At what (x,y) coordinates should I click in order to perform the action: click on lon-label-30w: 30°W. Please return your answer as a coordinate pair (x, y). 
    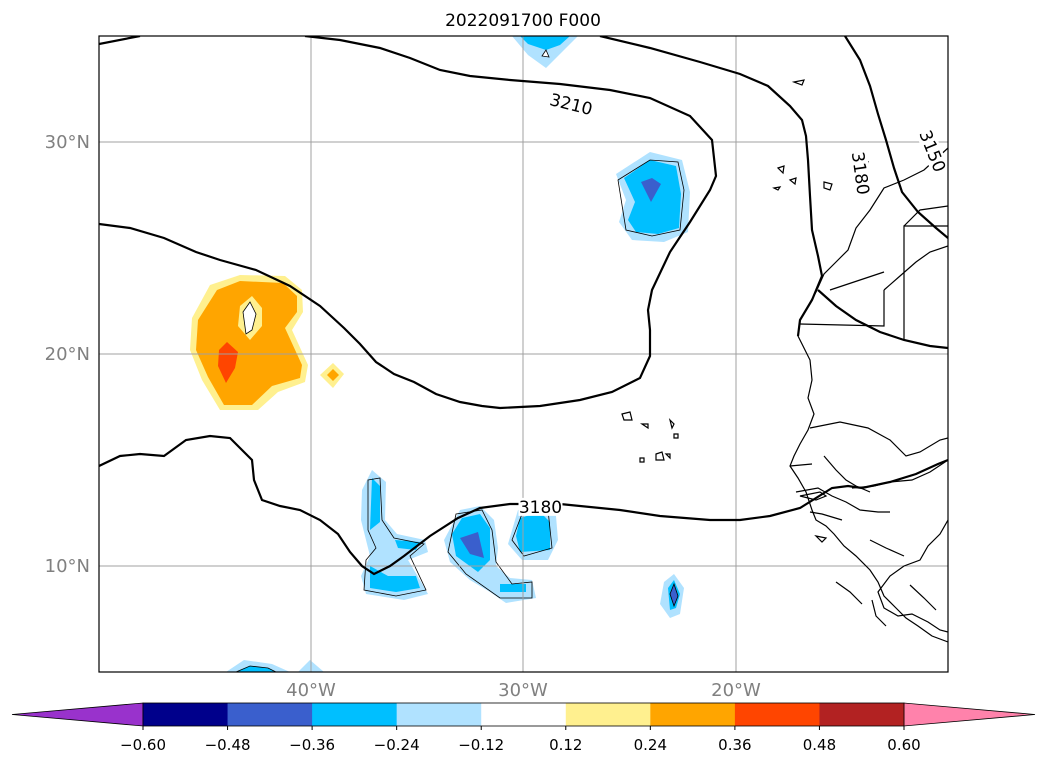
    Looking at the image, I should click on (523, 690).